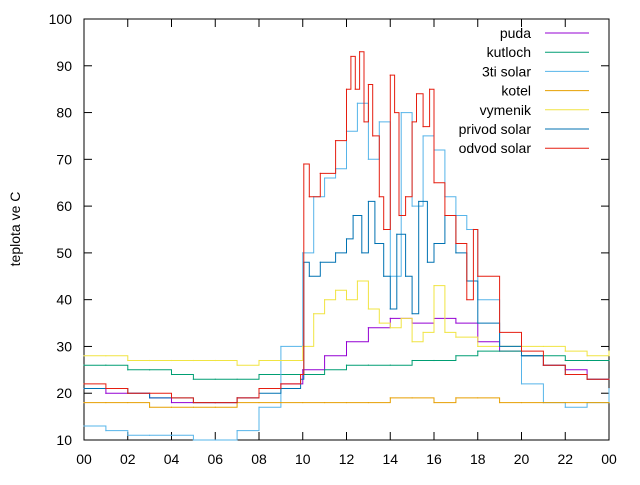  What do you see at coordinates (495, 148) in the screenshot?
I see `legend-label: odvod solar` at bounding box center [495, 148].